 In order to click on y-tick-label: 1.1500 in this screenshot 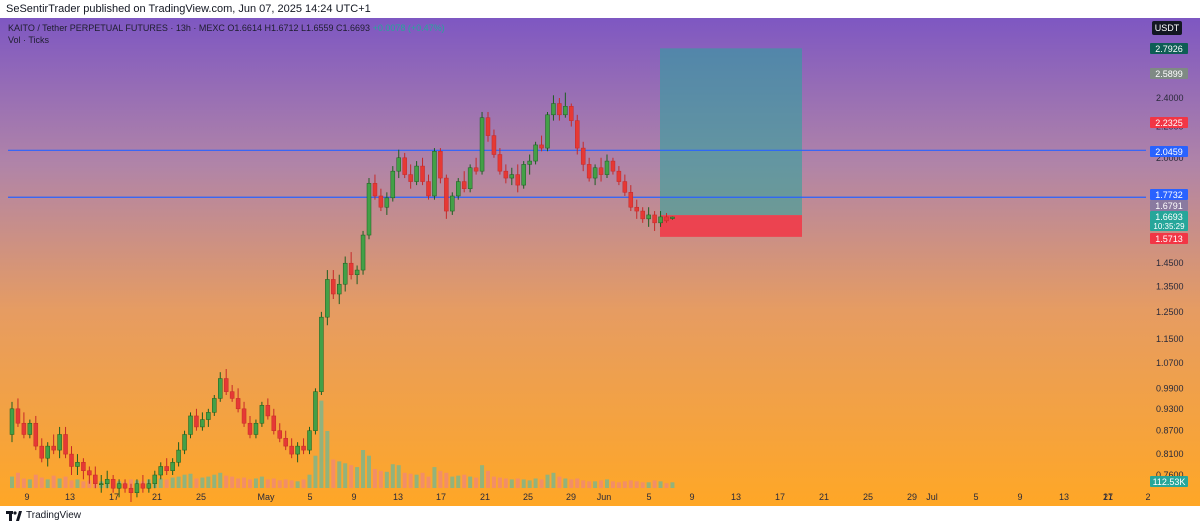, I will do `click(1170, 339)`.